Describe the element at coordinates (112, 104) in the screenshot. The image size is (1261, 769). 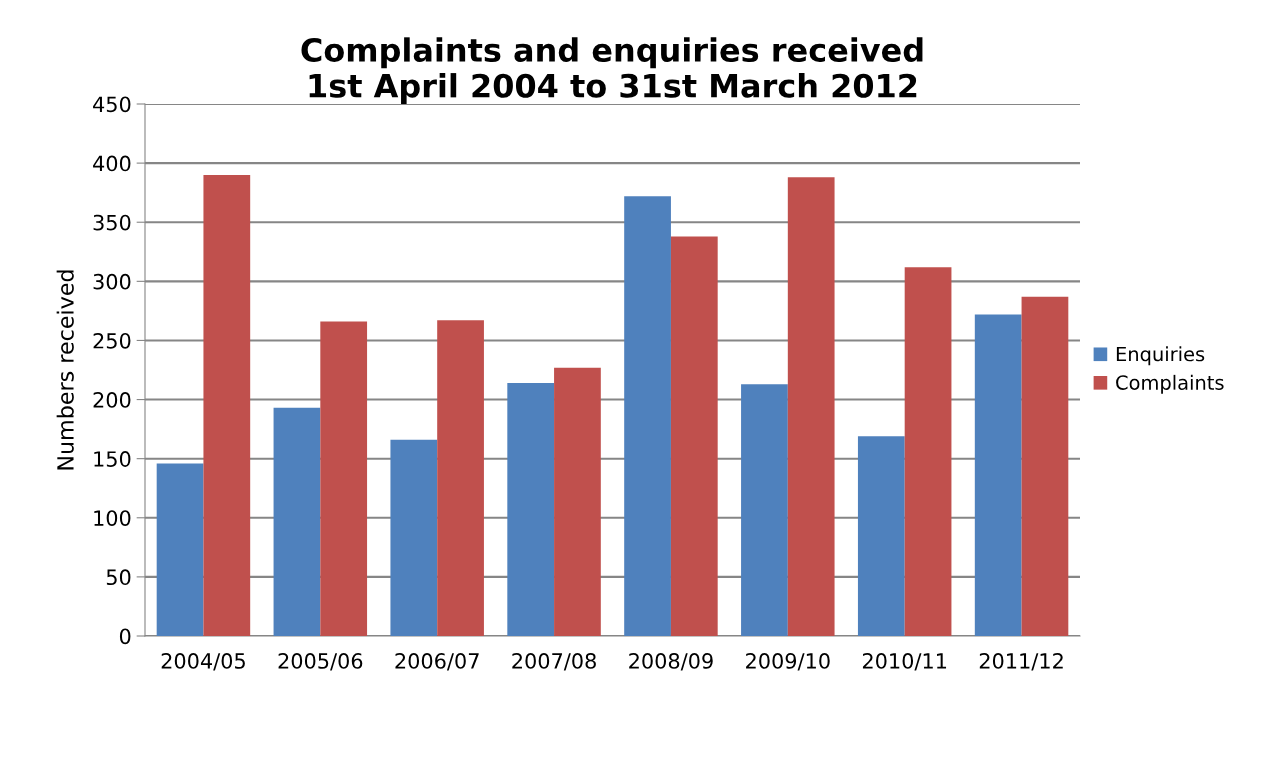
I see `y-tick-label: 450` at that location.